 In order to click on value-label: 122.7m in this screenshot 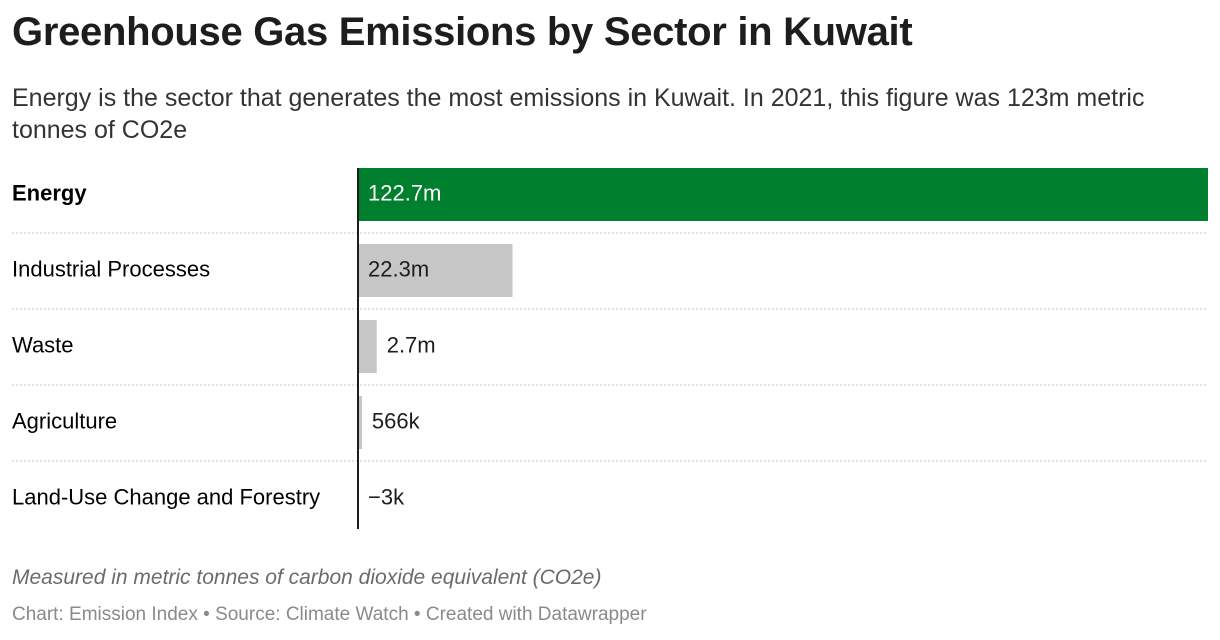, I will do `click(404, 192)`.